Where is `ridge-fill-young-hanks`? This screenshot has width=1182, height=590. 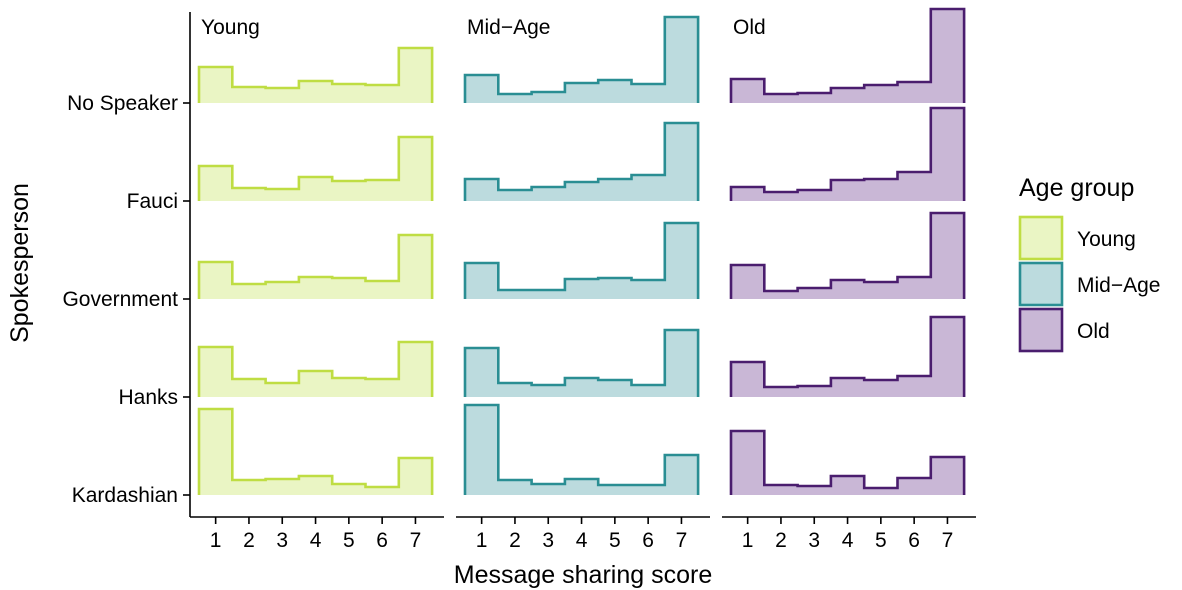
ridge-fill-young-hanks is located at coordinates (316, 369).